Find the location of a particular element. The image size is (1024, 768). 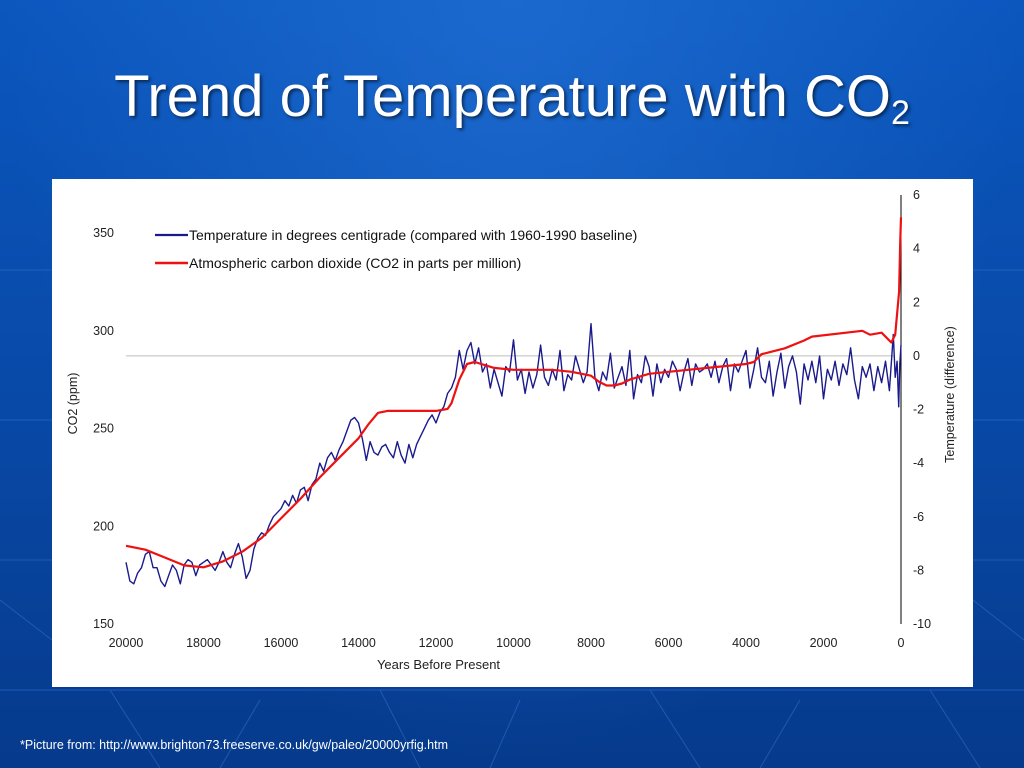

y-right-tick-label: 2 is located at coordinates (916, 302).